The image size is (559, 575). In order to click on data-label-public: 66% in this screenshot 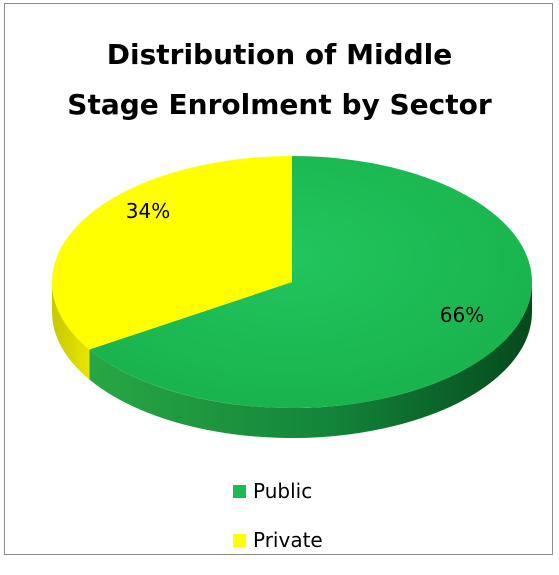, I will do `click(462, 315)`.